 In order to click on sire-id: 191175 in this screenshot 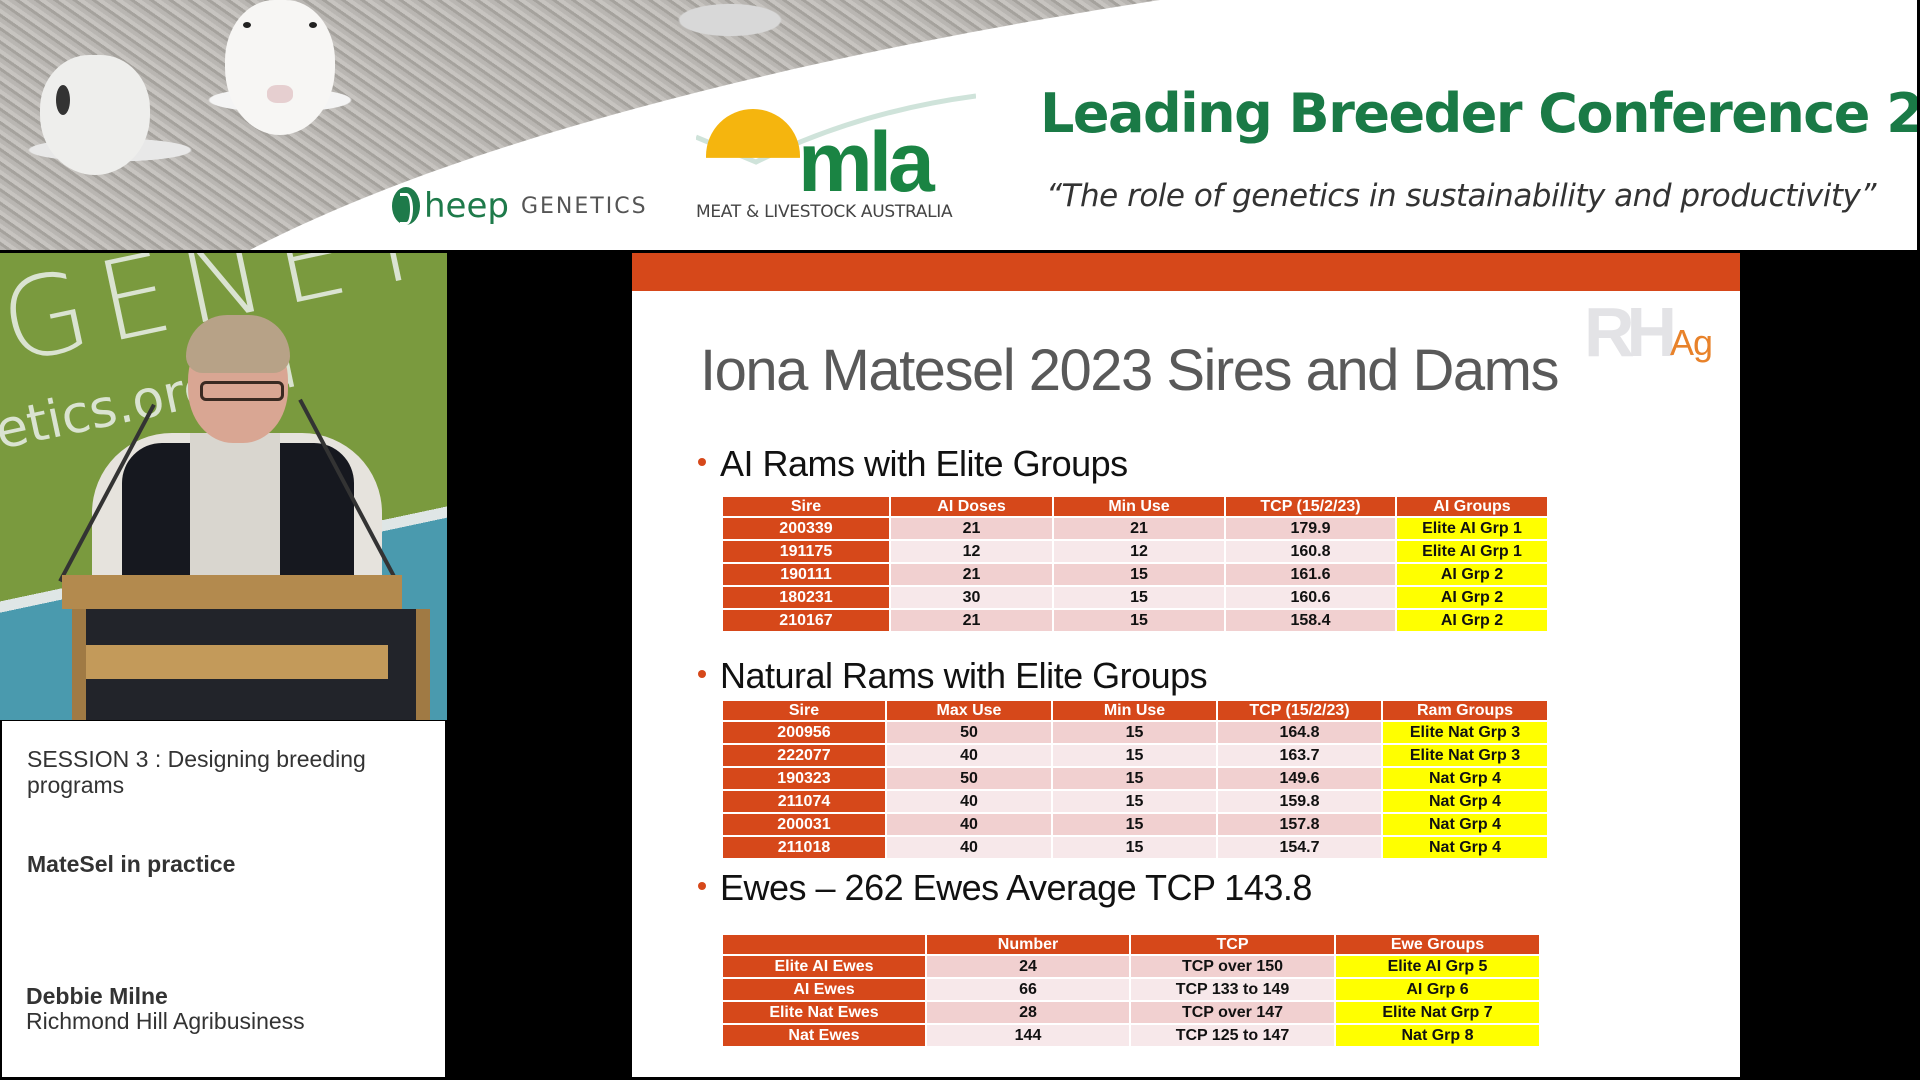, I will do `click(806, 551)`.